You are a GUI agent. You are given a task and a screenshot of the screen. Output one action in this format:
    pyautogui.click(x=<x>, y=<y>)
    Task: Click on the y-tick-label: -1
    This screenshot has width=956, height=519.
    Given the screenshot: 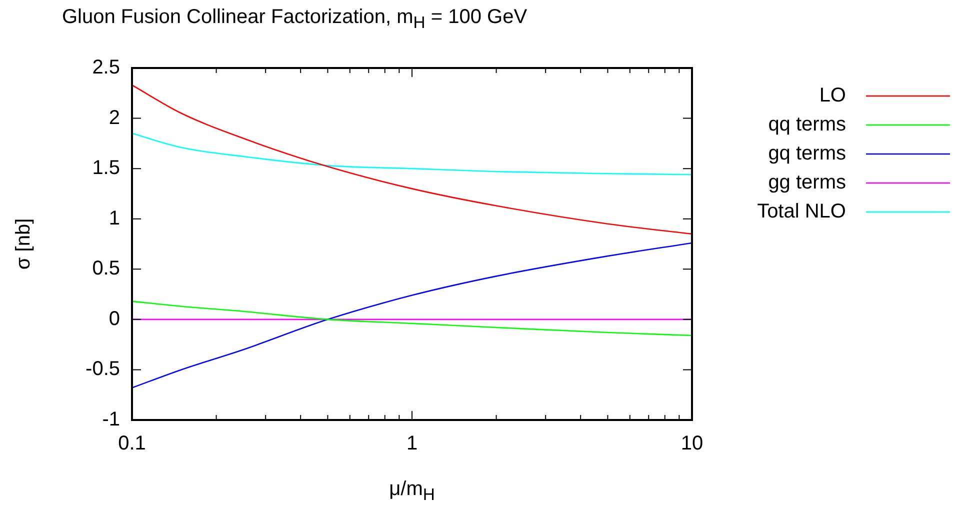 What is the action you would take?
    pyautogui.click(x=111, y=419)
    